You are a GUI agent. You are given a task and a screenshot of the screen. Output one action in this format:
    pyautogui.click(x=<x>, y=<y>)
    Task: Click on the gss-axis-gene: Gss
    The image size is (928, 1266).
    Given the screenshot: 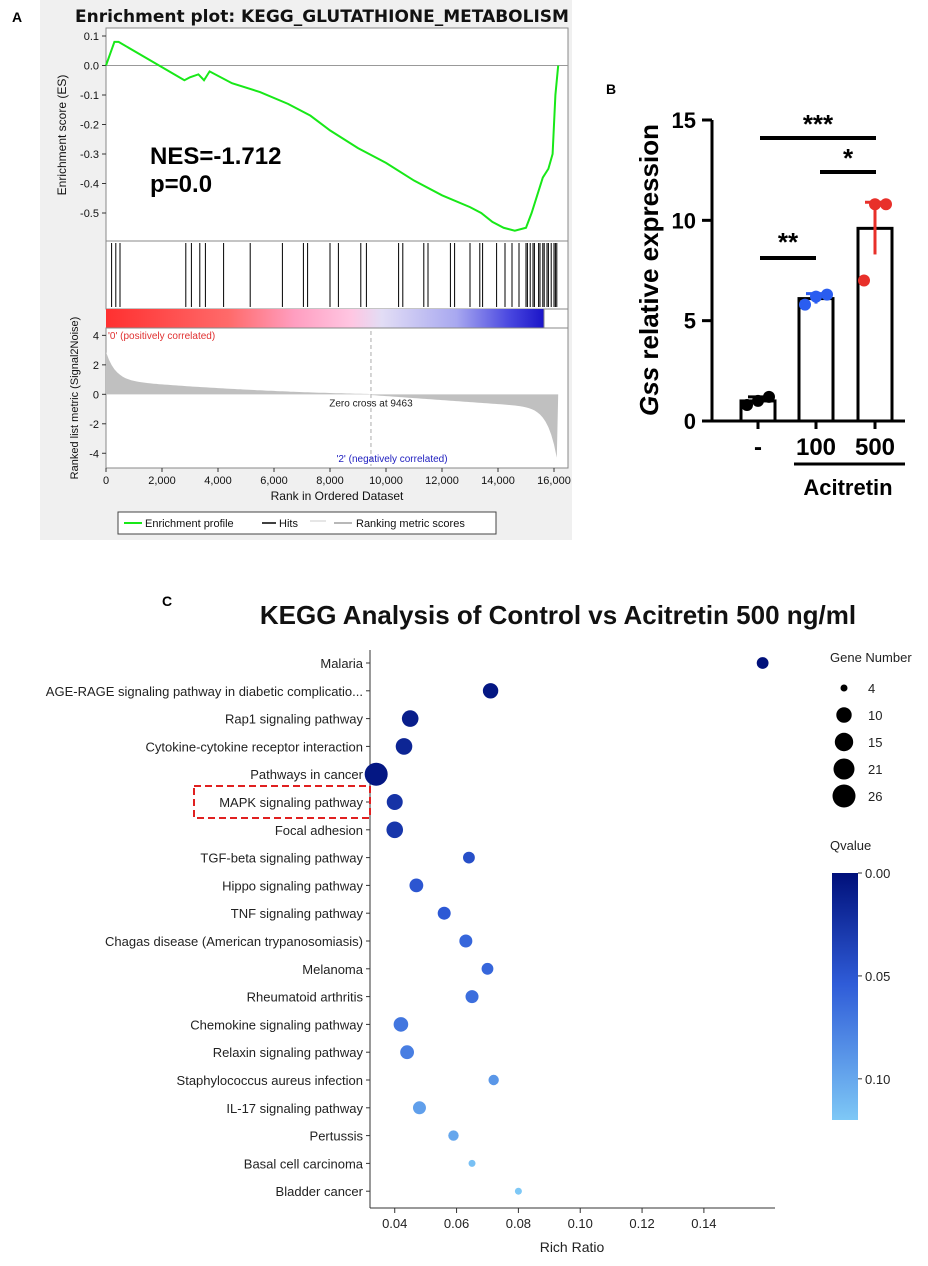 What is the action you would take?
    pyautogui.click(x=649, y=391)
    